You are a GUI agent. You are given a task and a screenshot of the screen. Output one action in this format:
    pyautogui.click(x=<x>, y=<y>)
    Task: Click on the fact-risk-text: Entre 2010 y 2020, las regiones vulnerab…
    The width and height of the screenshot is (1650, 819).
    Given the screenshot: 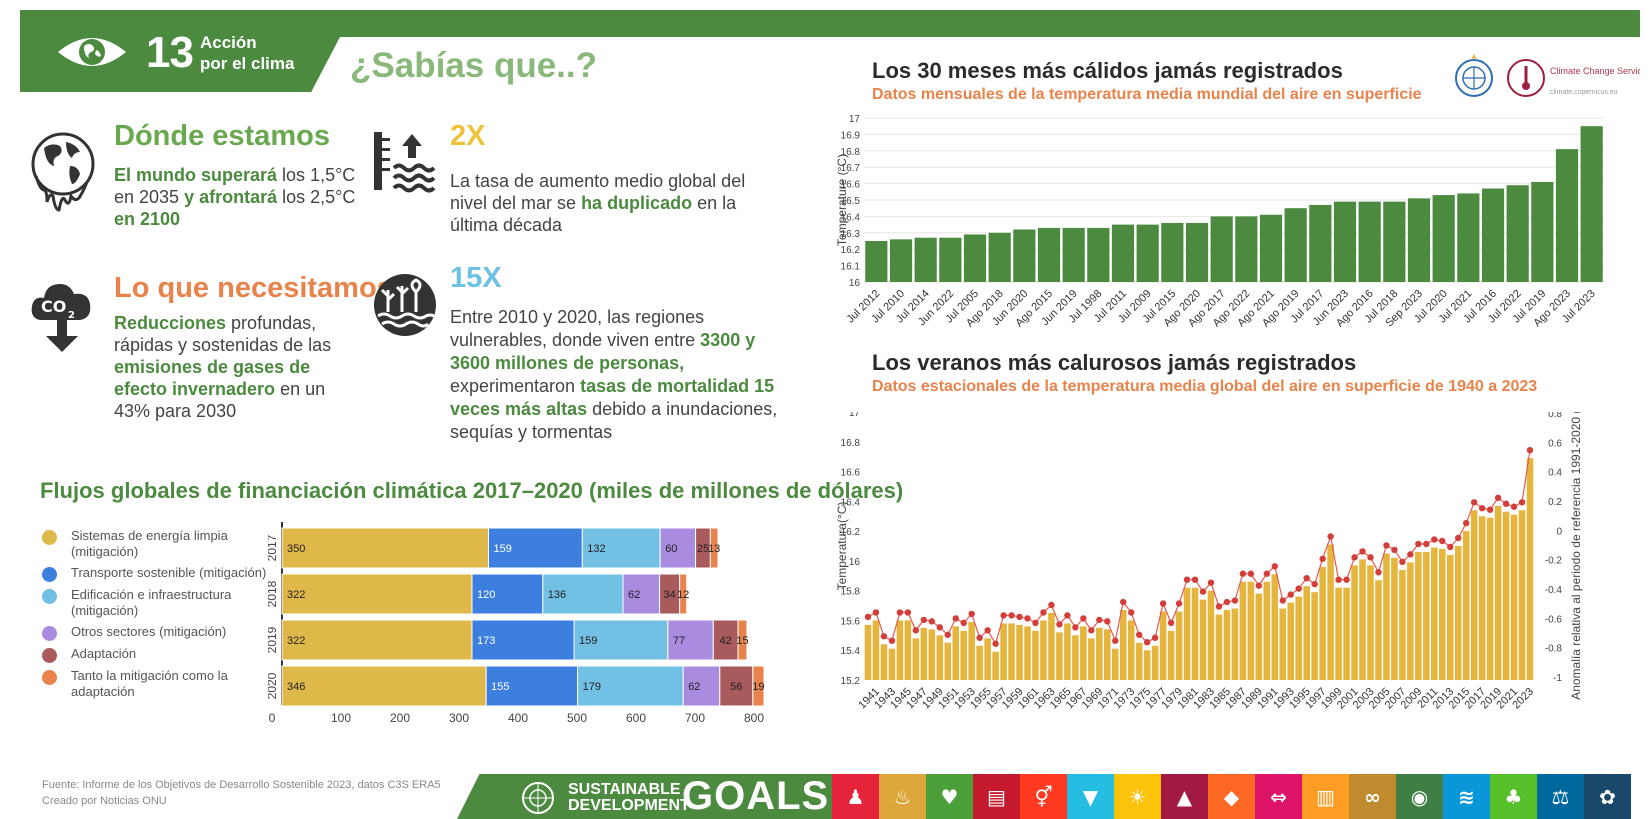 What is the action you would take?
    pyautogui.click(x=617, y=375)
    